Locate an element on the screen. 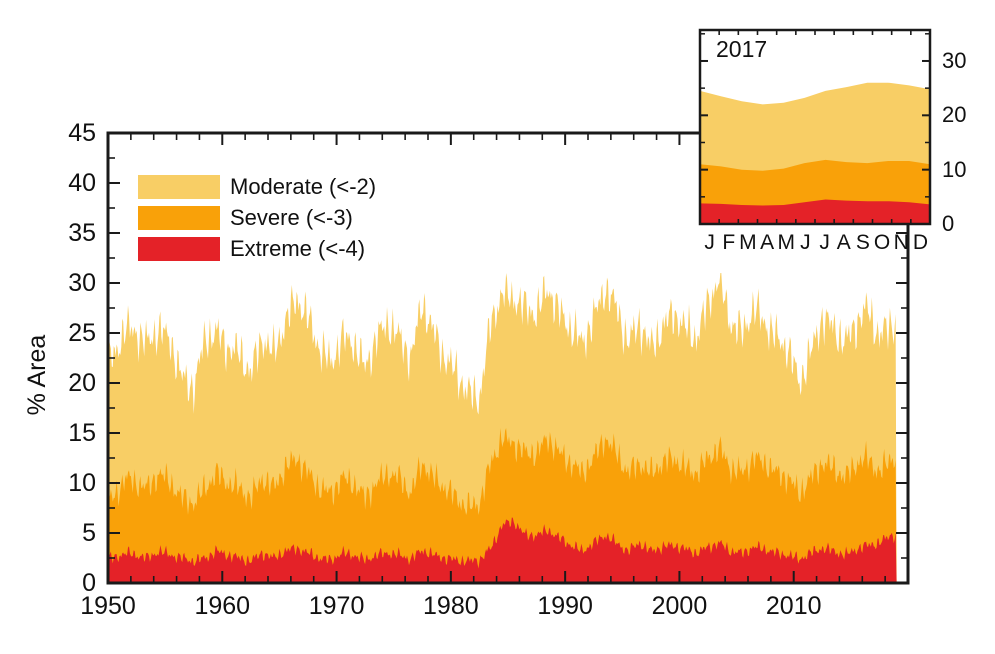 This screenshot has height=654, width=995. x-axis-tick-label: 1990 is located at coordinates (565, 606).